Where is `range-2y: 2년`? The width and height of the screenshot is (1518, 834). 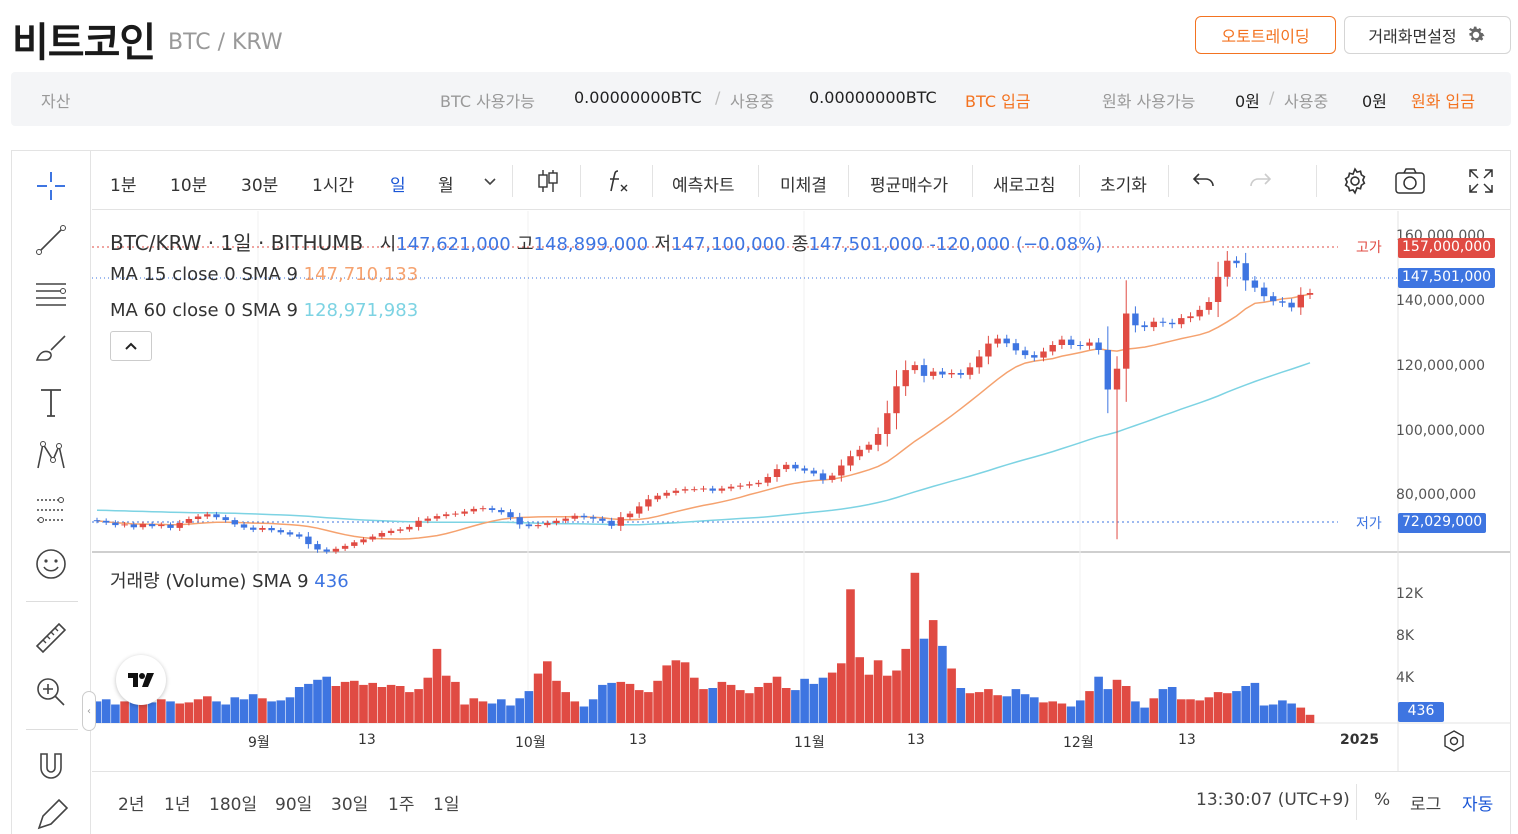 range-2y: 2년 is located at coordinates (131, 805).